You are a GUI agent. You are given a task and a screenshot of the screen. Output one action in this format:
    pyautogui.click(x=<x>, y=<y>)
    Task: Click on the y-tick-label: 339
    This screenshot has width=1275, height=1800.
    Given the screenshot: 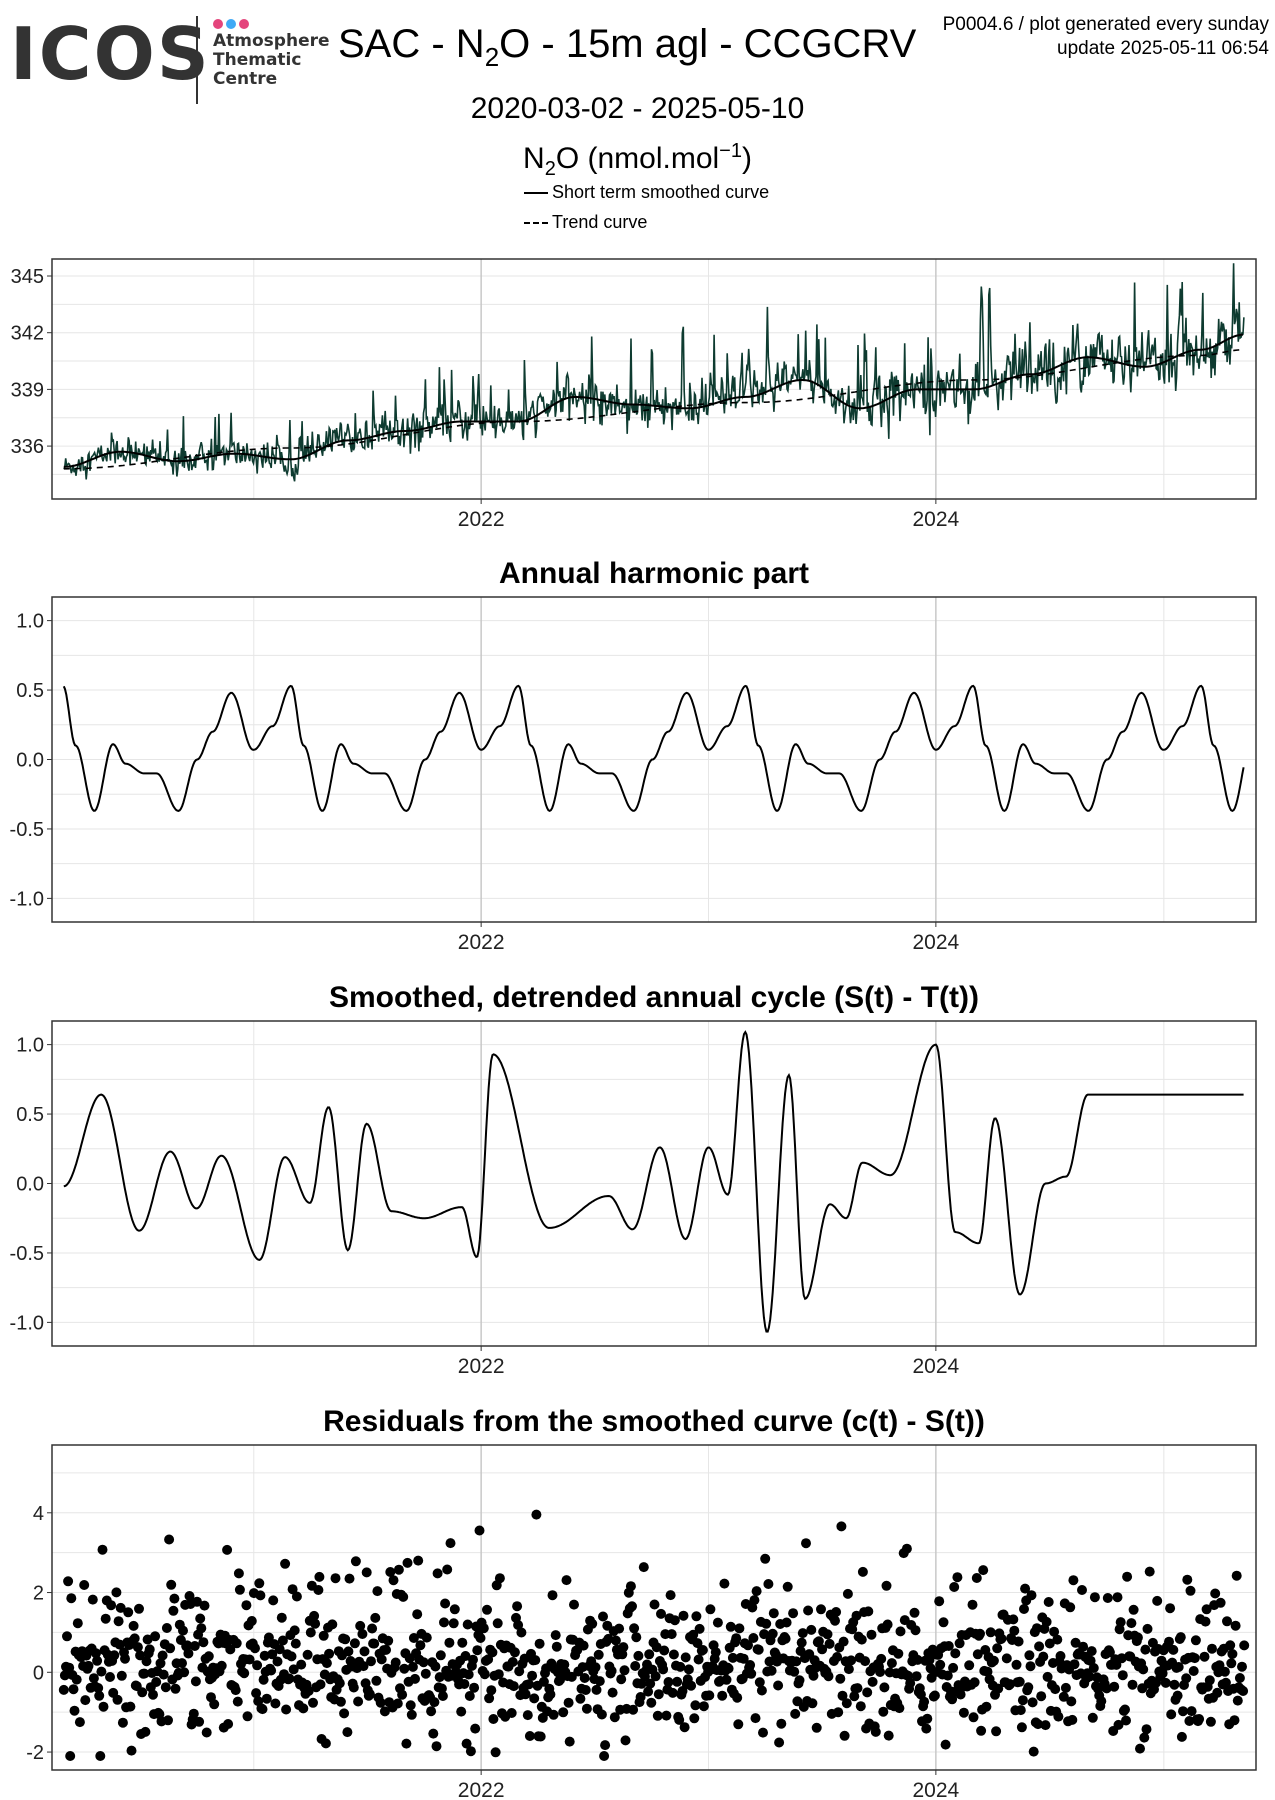 What is the action you would take?
    pyautogui.click(x=27, y=390)
    